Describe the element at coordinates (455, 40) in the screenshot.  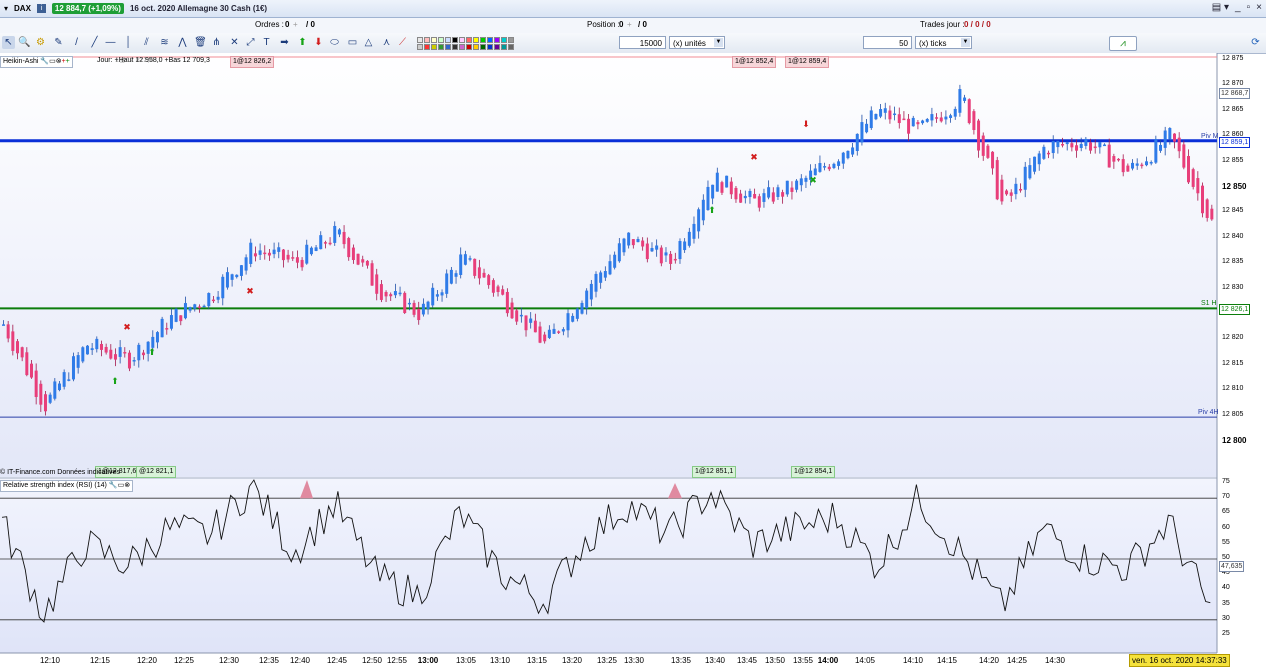
I see `swatch-black` at that location.